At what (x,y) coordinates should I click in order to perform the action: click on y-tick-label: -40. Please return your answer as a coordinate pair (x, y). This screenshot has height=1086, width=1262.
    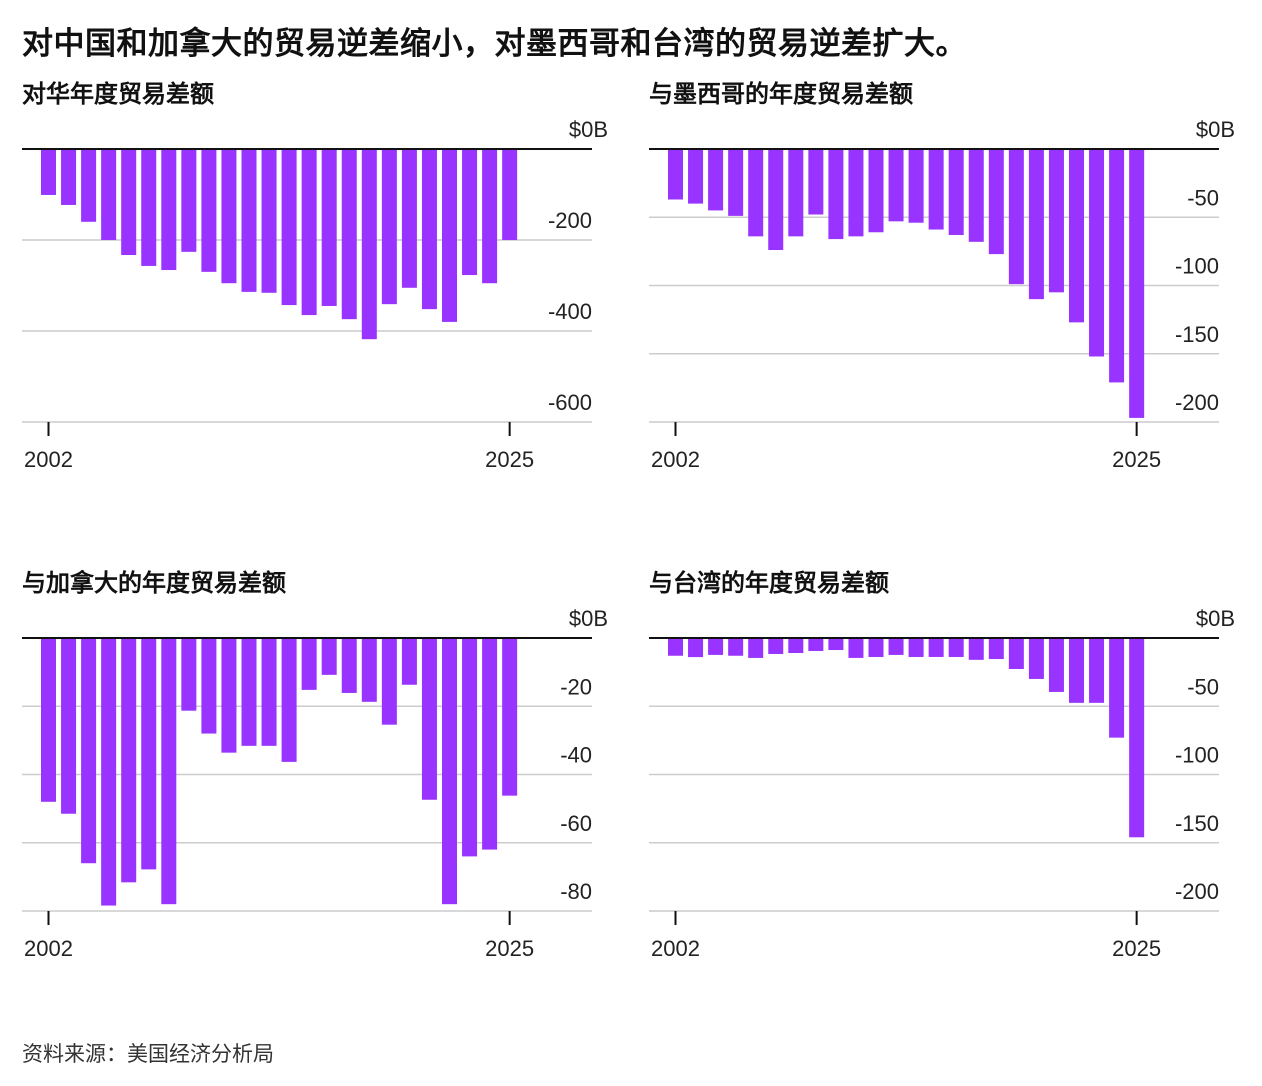
    Looking at the image, I should click on (576, 755).